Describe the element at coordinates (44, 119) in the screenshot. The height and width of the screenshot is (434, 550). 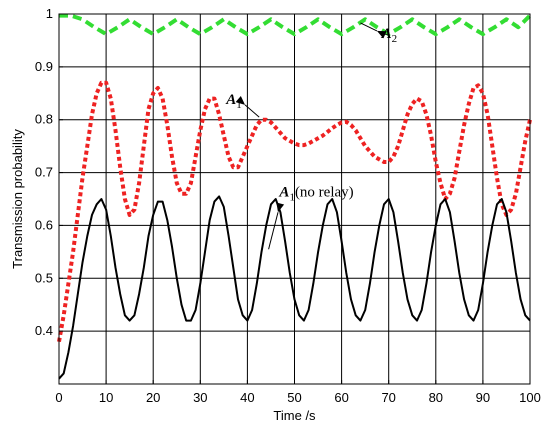
I see `y-tick-label: 0.8` at that location.